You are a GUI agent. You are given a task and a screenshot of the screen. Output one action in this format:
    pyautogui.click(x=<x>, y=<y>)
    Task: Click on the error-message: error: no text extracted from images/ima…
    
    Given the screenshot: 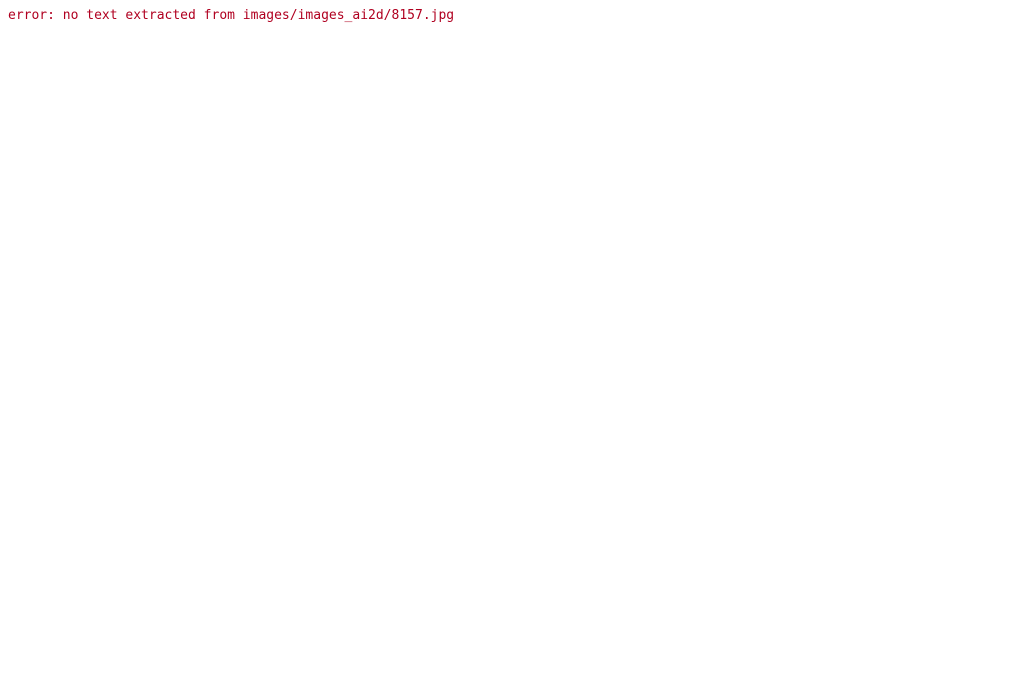 What is the action you would take?
    pyautogui.click(x=231, y=15)
    